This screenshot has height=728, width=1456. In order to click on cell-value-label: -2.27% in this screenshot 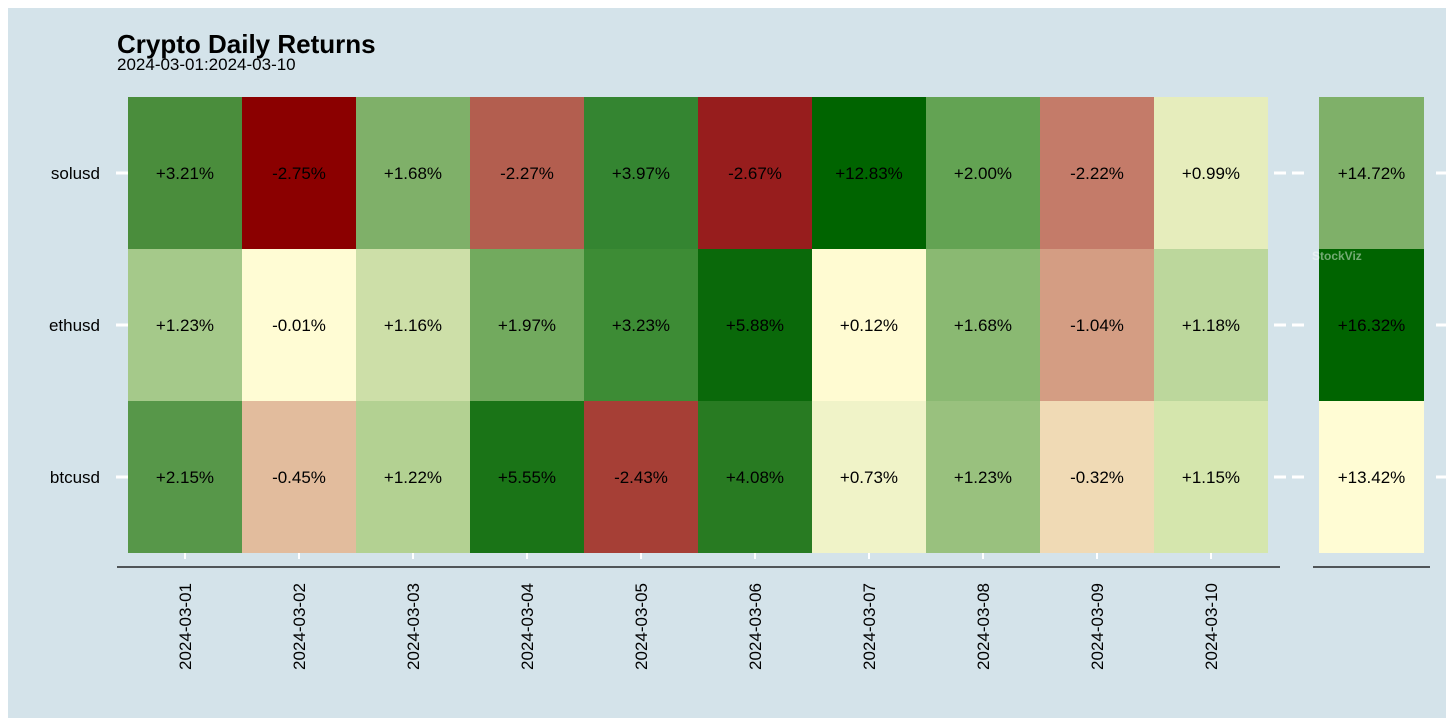, I will do `click(527, 173)`.